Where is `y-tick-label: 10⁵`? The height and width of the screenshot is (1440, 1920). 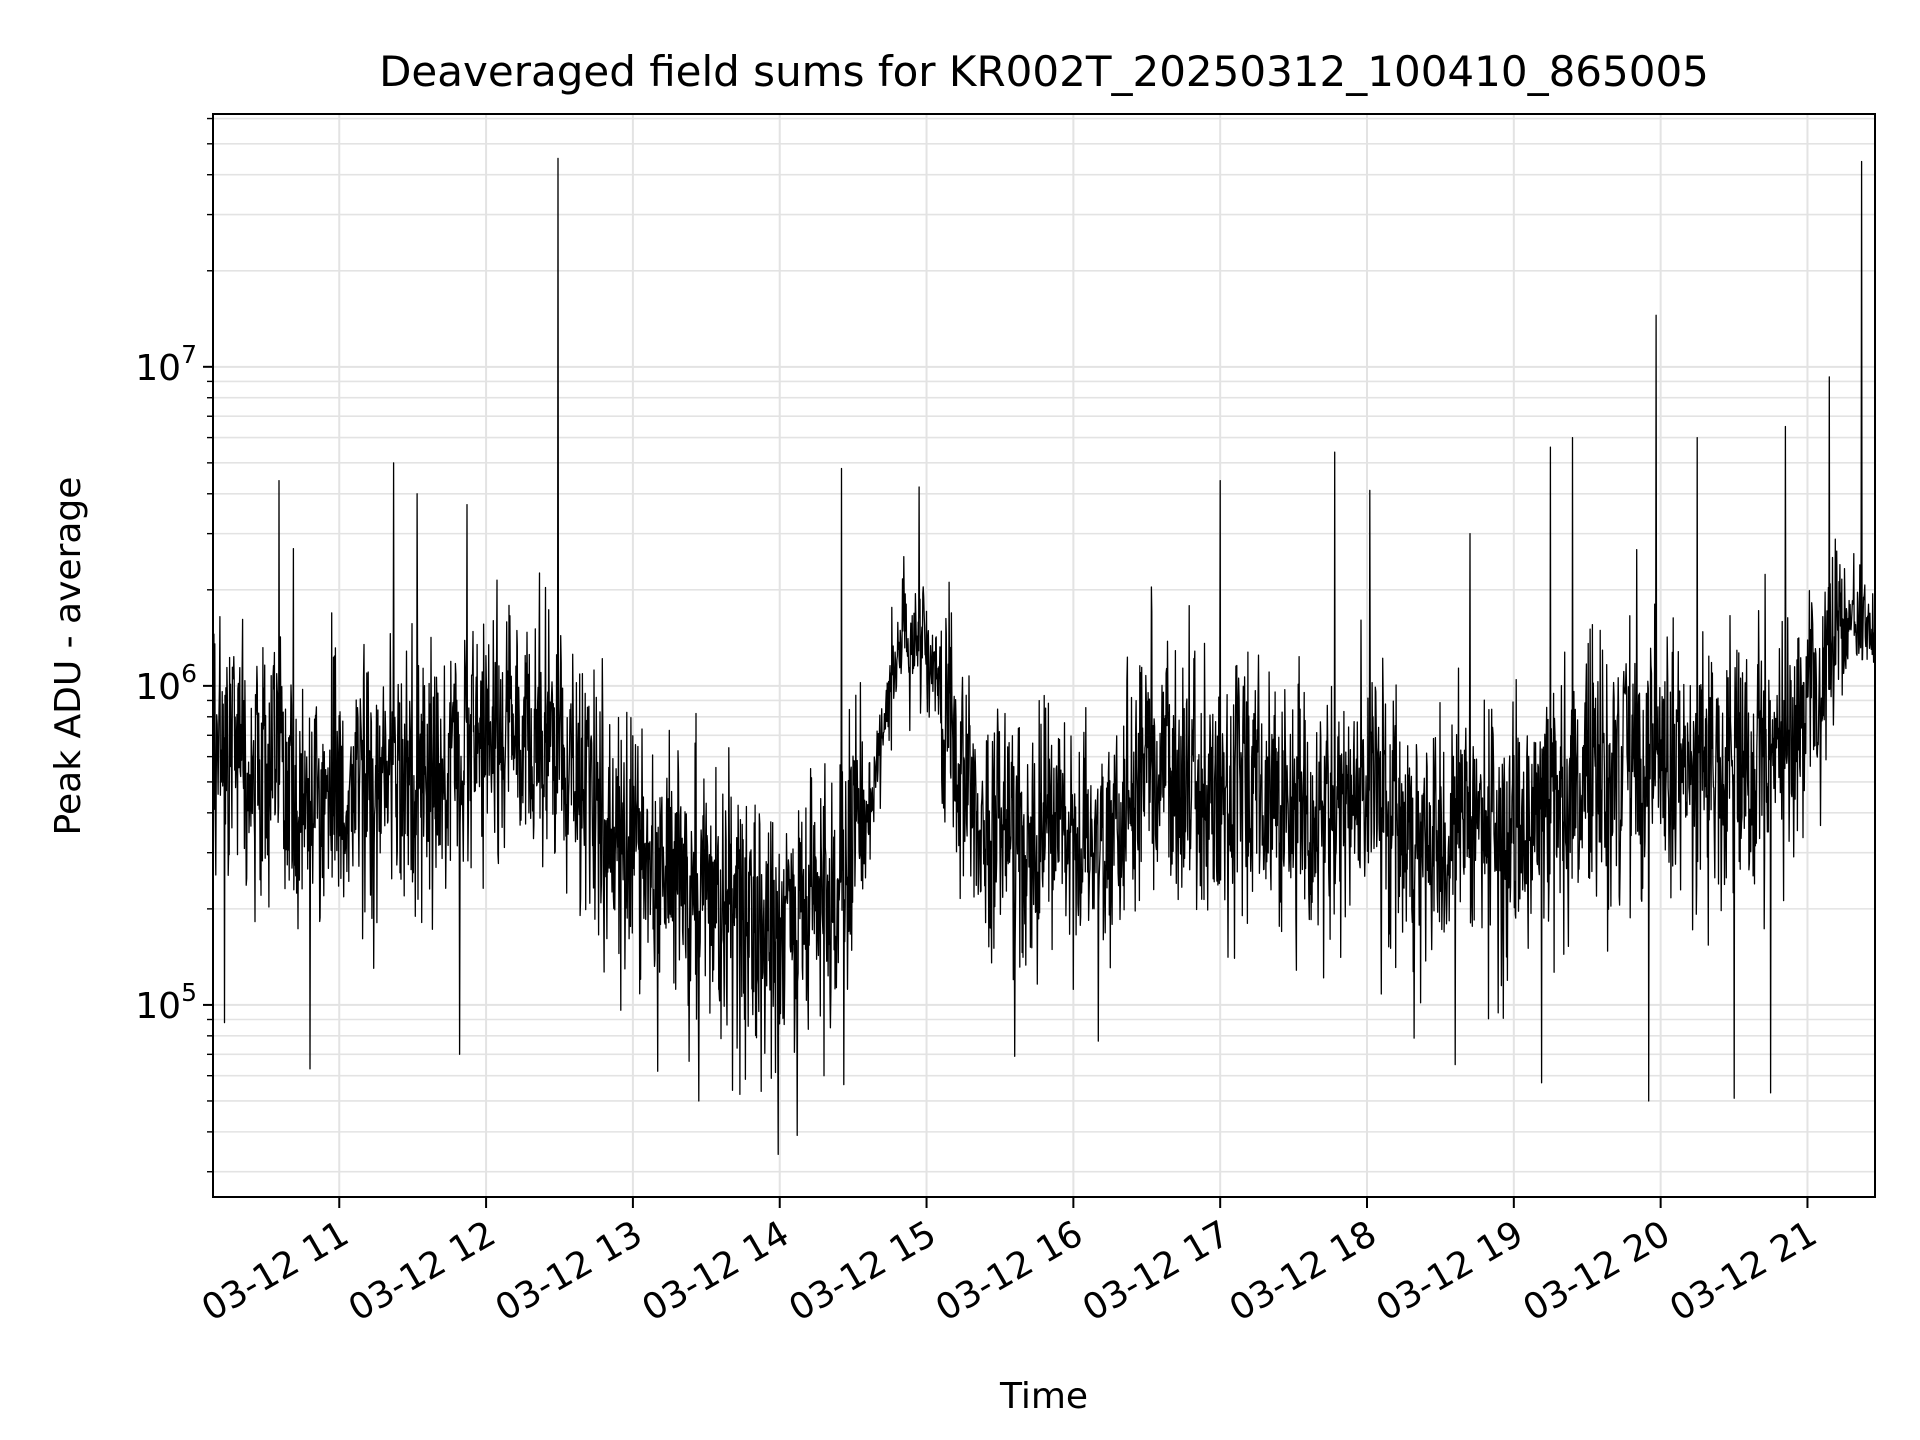 y-tick-label: 10⁵ is located at coordinates (166, 1002).